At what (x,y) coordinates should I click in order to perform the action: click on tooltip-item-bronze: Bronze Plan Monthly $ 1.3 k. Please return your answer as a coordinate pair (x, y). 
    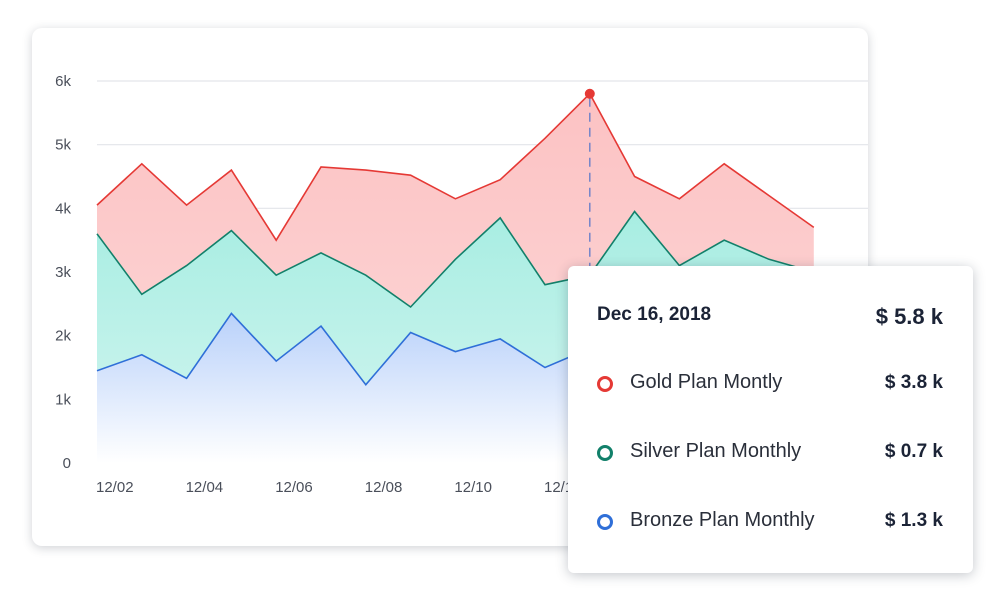
    Looking at the image, I should click on (770, 521).